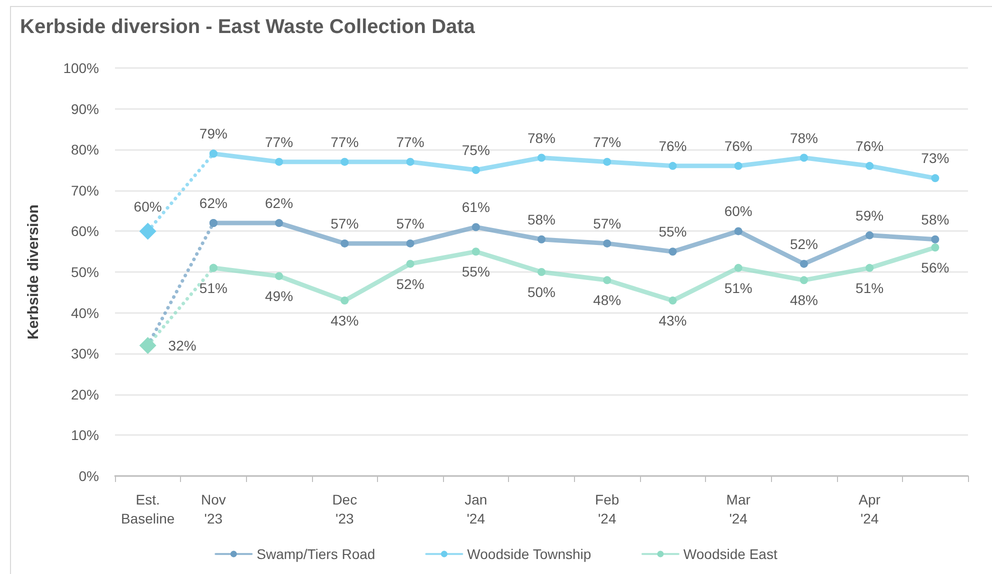  What do you see at coordinates (345, 509) in the screenshot?
I see `x-tick-label: Dec '23` at bounding box center [345, 509].